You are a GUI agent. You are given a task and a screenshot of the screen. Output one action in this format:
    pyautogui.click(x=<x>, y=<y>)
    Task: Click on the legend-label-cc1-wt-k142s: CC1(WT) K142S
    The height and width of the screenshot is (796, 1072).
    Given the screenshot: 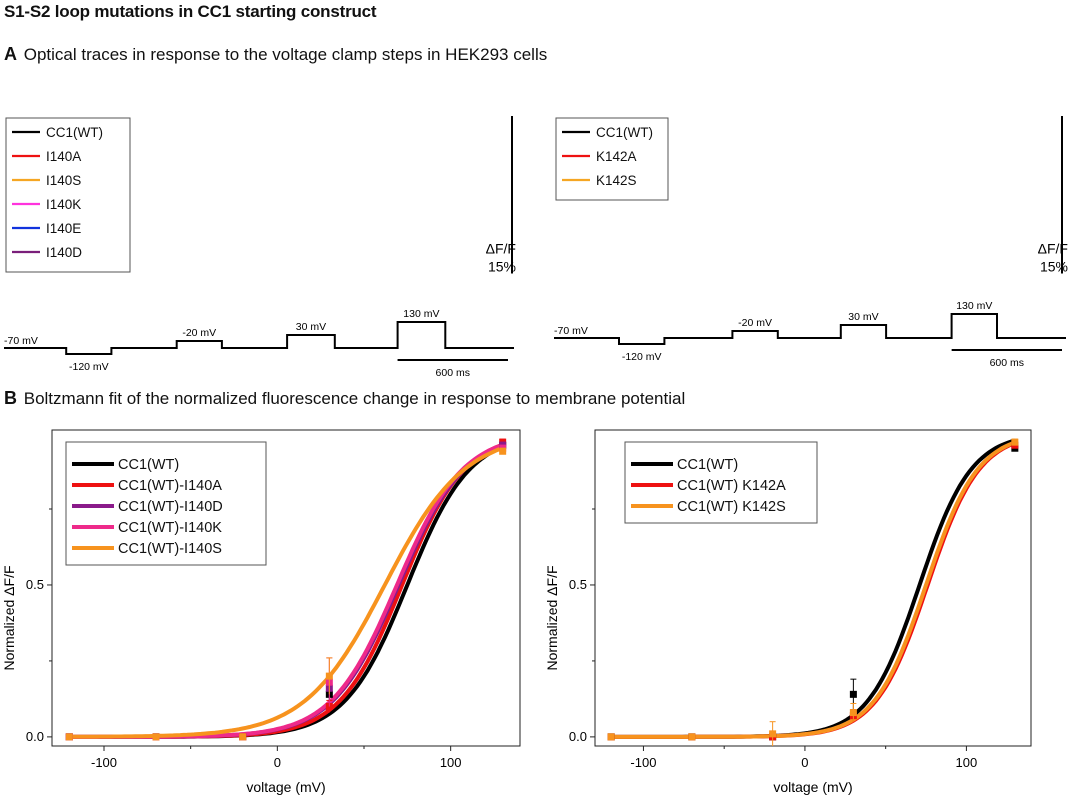 What is the action you would take?
    pyautogui.click(x=731, y=507)
    